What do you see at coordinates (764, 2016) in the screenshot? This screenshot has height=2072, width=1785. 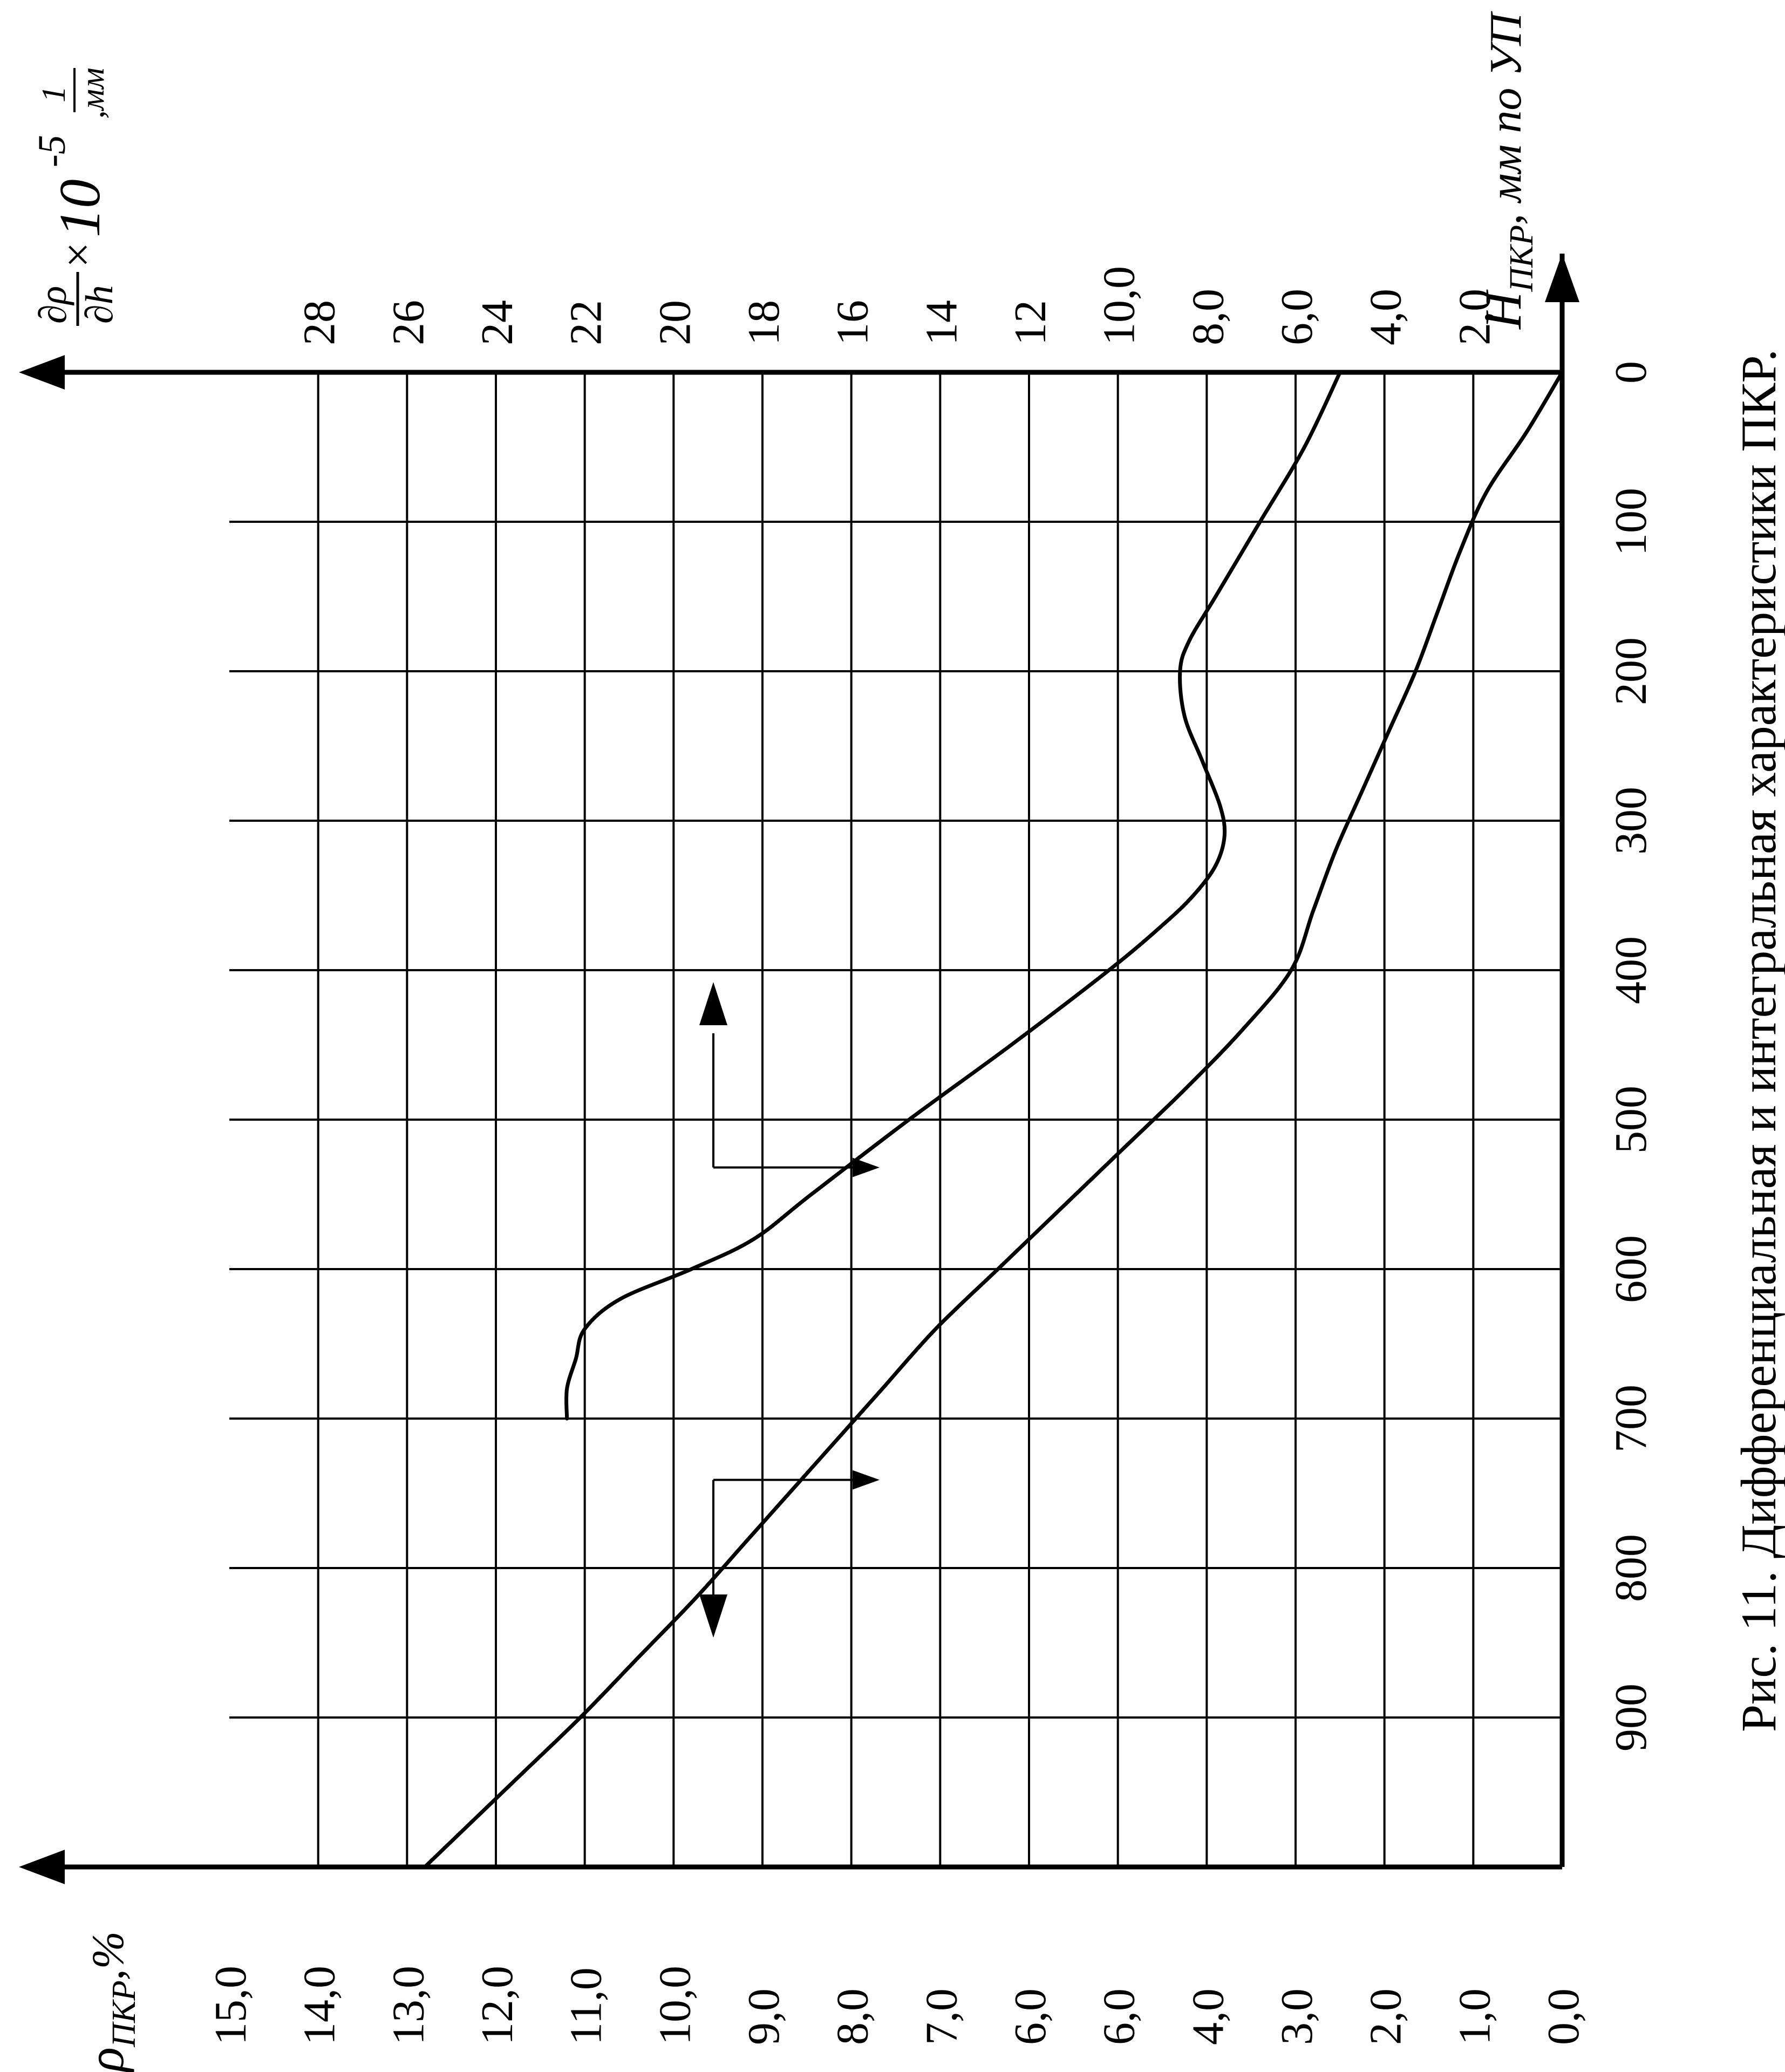 I see `left-tick-label: 9,0` at bounding box center [764, 2016].